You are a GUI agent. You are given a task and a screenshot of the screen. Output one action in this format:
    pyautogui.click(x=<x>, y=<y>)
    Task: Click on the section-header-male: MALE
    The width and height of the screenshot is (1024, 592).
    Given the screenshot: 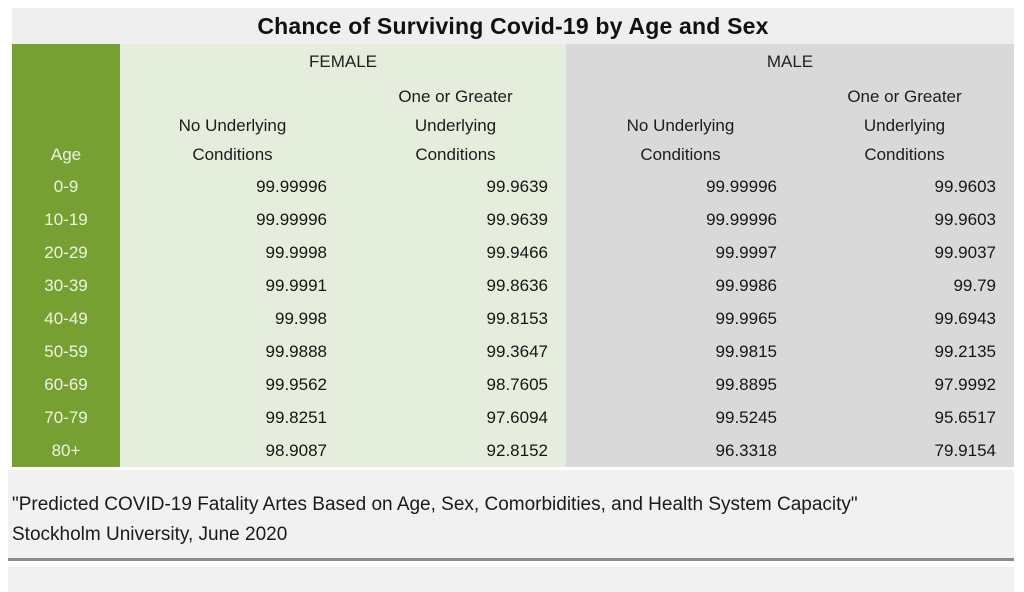 What is the action you would take?
    pyautogui.click(x=790, y=61)
    